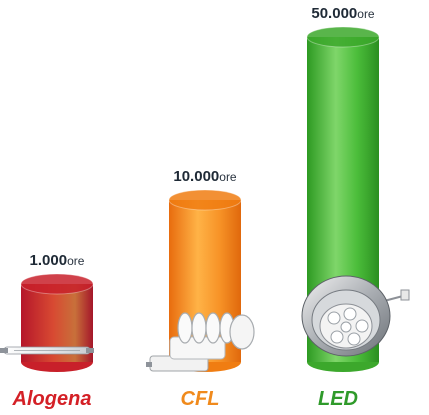 The height and width of the screenshot is (415, 429). What do you see at coordinates (228, 177) in the screenshot?
I see `value-unit-cfl: ore` at bounding box center [228, 177].